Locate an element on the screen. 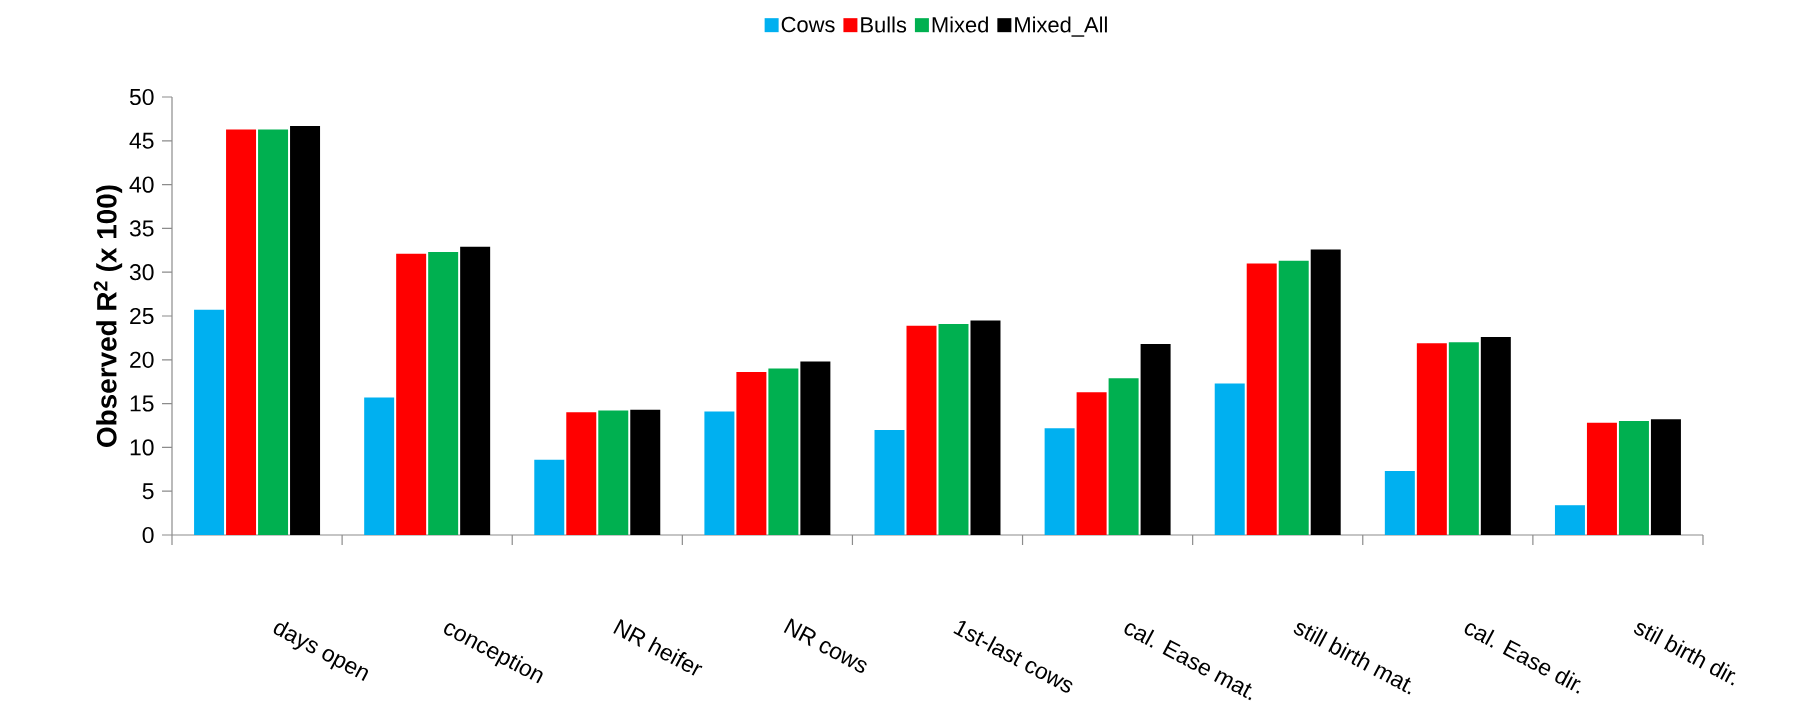 The width and height of the screenshot is (1804, 720). x-tick-label: still birth mat. is located at coordinates (1352, 659).